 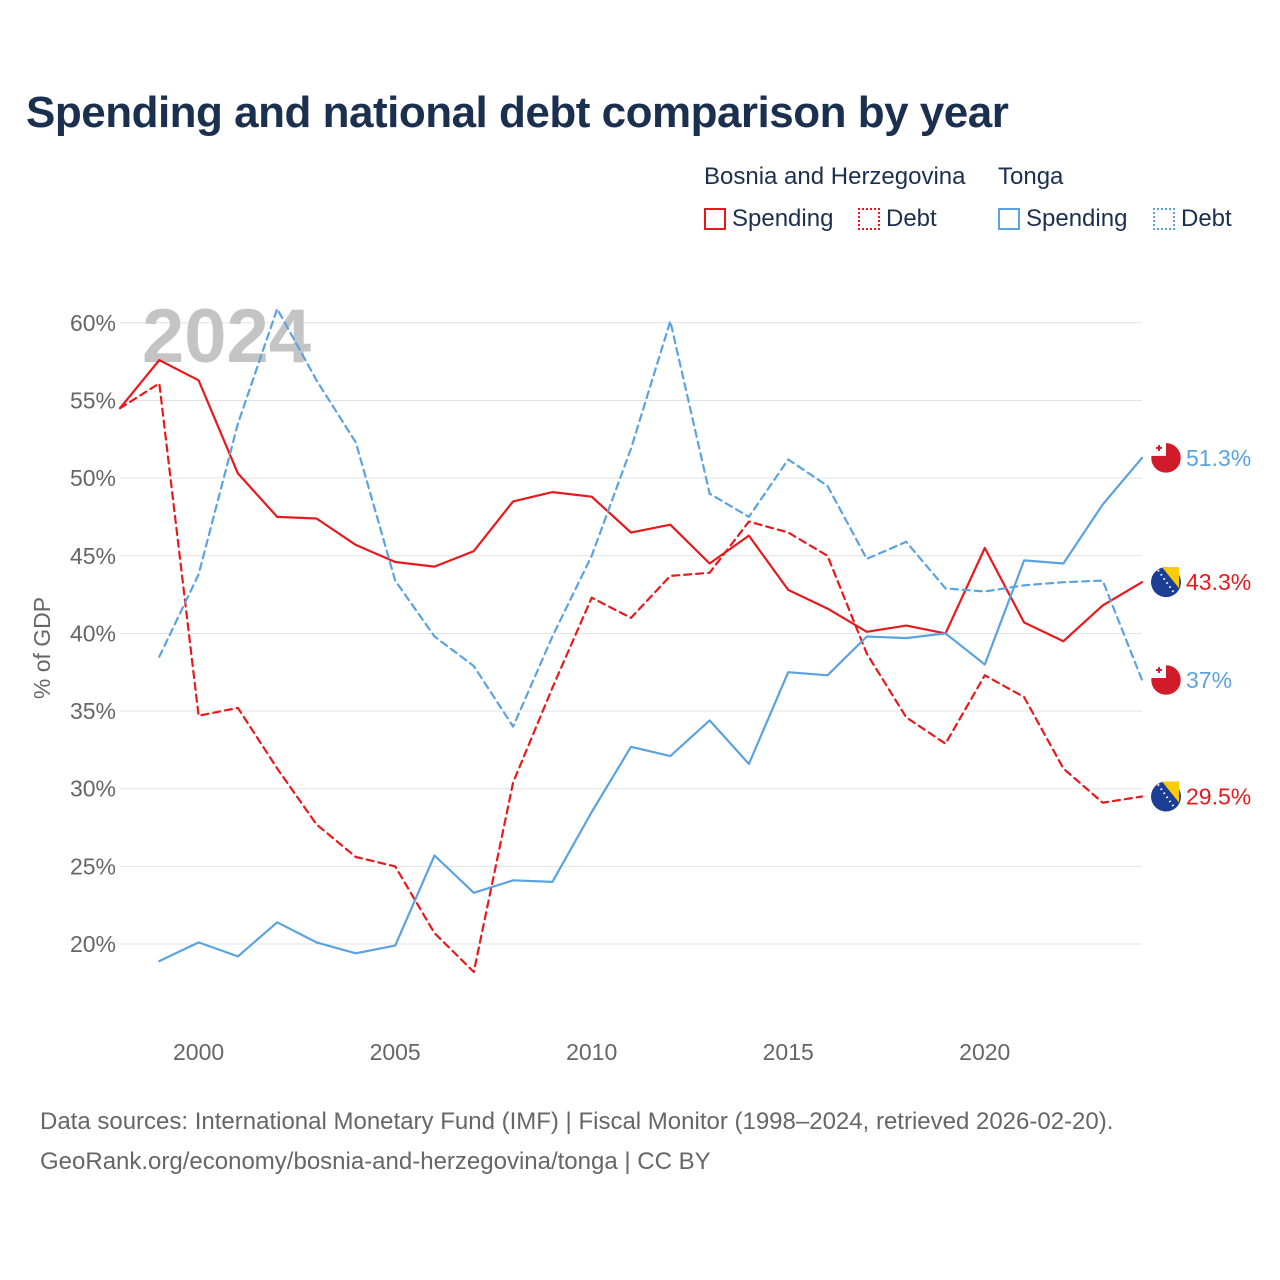 What do you see at coordinates (93, 866) in the screenshot?
I see `y-tick-label: 25%` at bounding box center [93, 866].